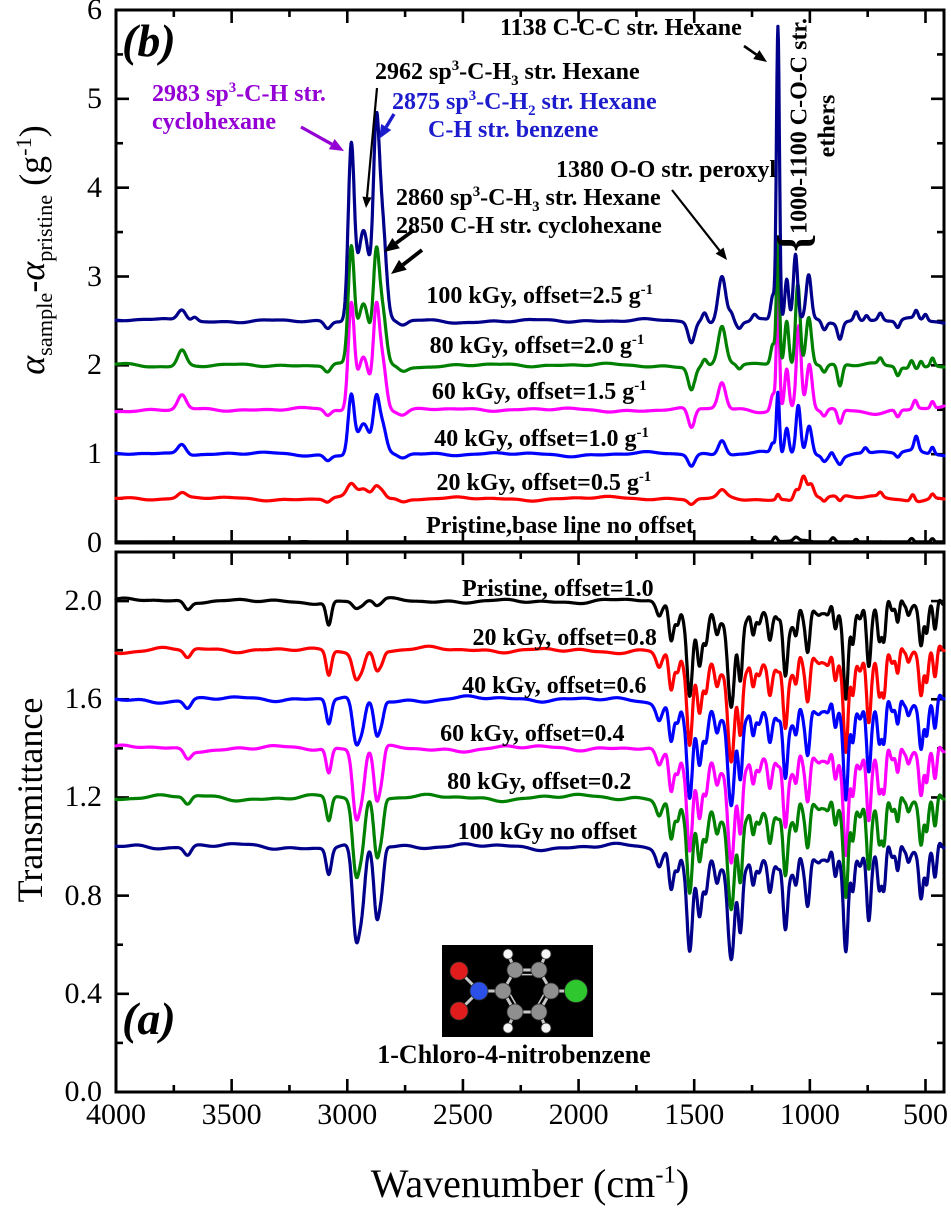  I want to click on spectrum-curve-a-pristine, so click(530, 652).